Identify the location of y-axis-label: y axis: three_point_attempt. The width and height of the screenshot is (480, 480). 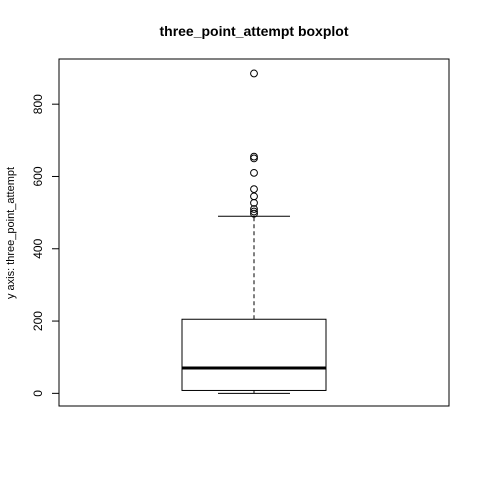
(11, 233).